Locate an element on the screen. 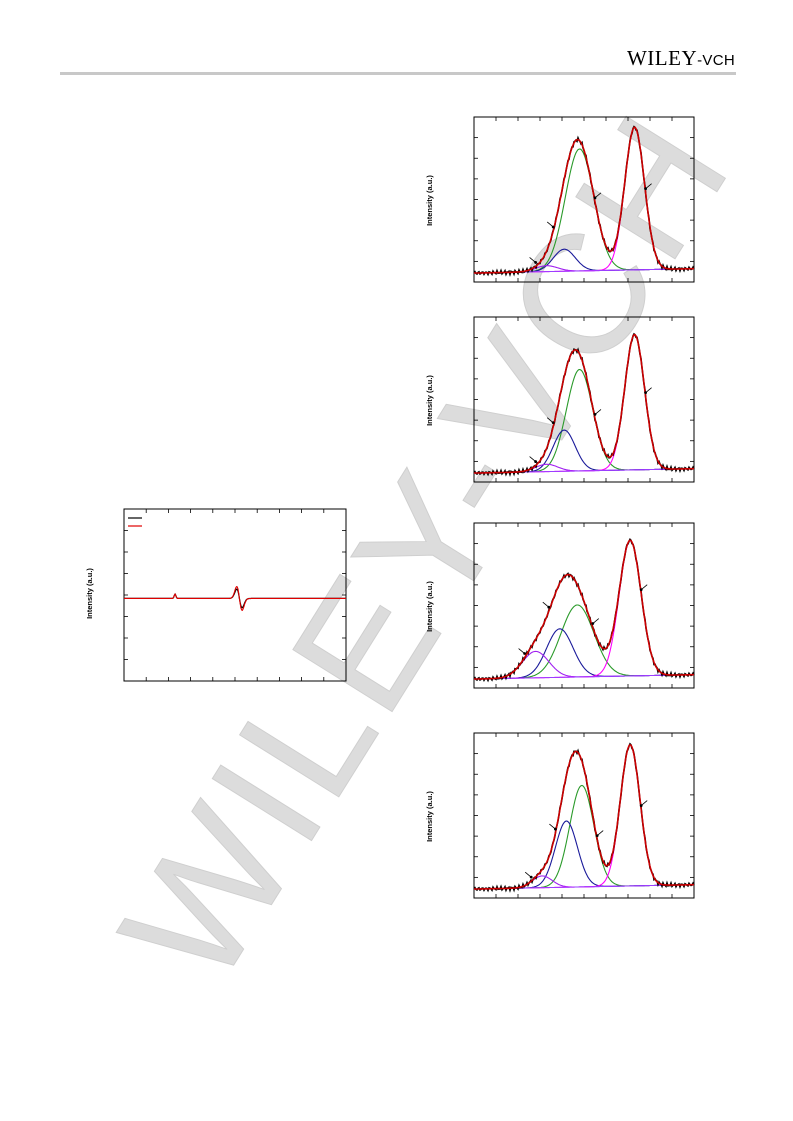 The image size is (793, 1121). chart-xps-4: Intensity (a.u.) is located at coordinates (562, 817).